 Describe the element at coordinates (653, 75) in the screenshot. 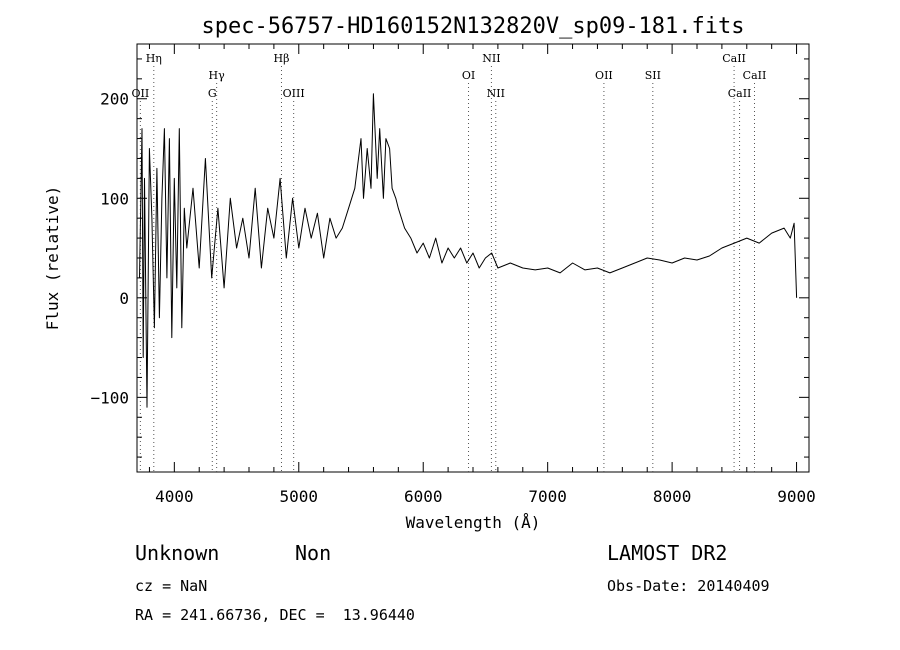

I see `line-marker-label: SII` at that location.